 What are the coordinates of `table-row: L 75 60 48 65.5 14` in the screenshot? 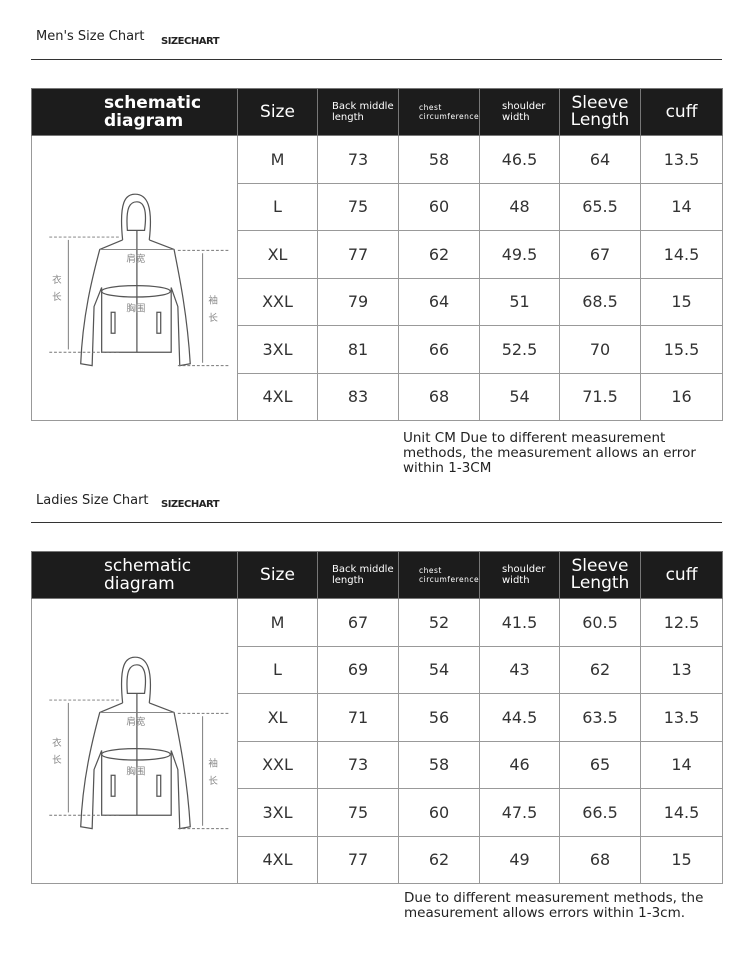 It's located at (377, 206).